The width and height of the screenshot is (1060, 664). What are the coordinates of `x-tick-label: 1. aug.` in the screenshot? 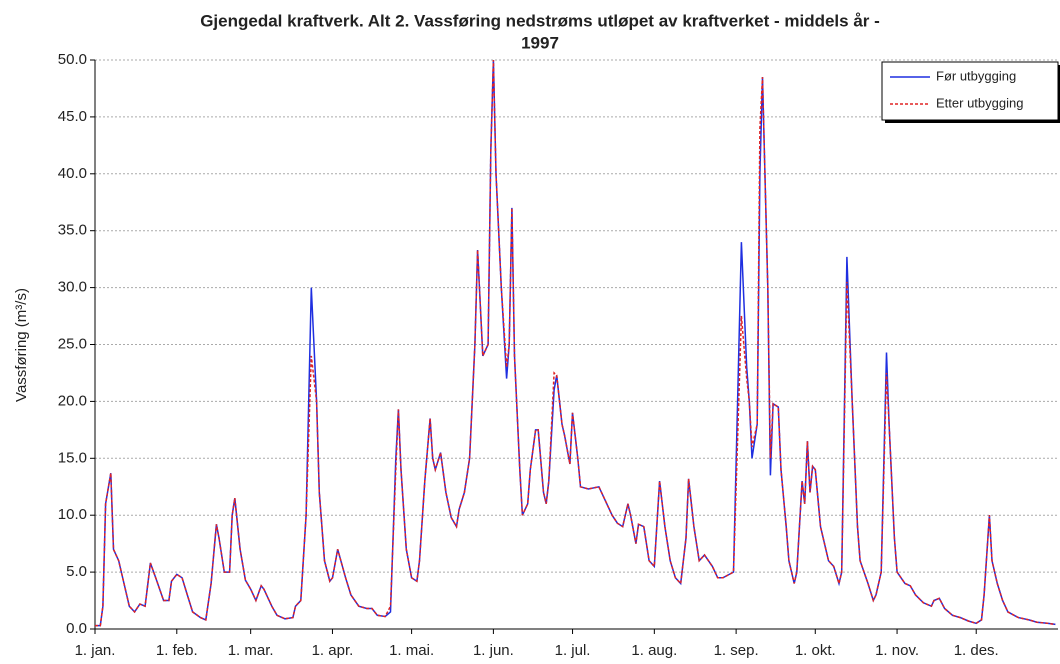 It's located at (654, 650).